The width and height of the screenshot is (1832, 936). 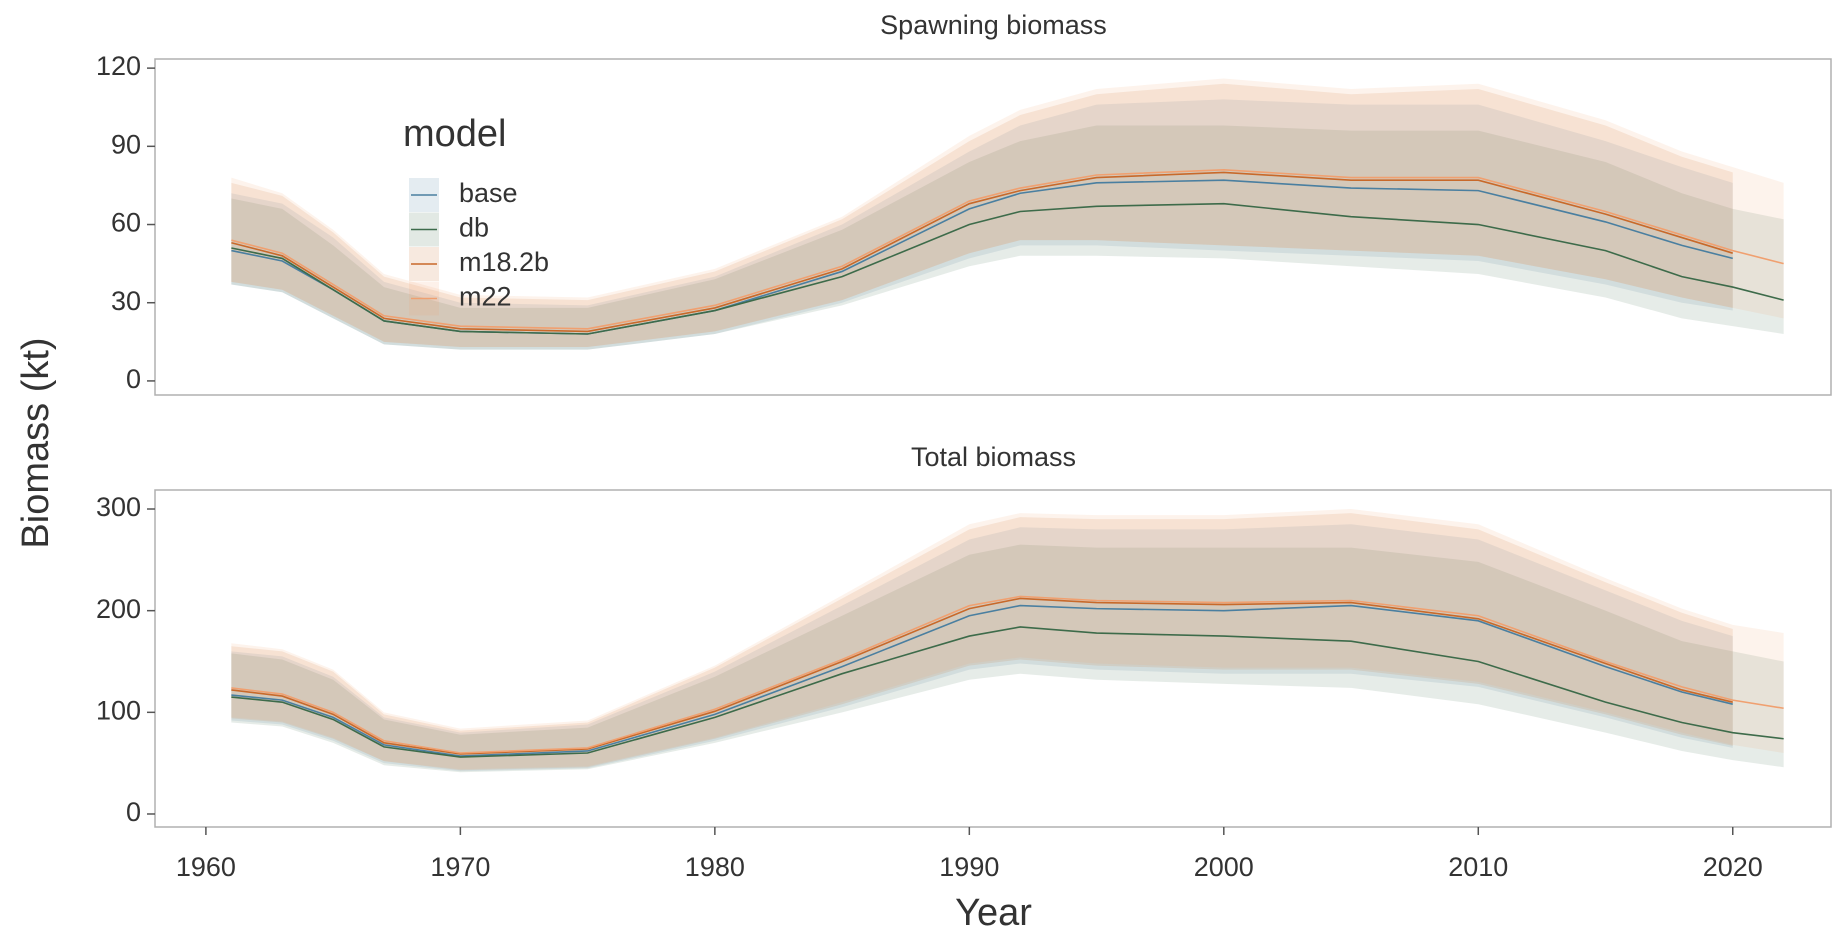 What do you see at coordinates (118, 609) in the screenshot?
I see `y-tick-label: 200` at bounding box center [118, 609].